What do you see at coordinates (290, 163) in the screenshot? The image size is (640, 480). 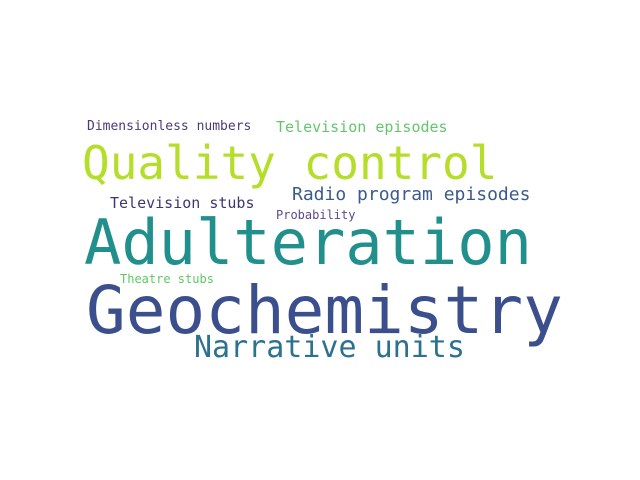 I see `word-quality-control: Quality control` at bounding box center [290, 163].